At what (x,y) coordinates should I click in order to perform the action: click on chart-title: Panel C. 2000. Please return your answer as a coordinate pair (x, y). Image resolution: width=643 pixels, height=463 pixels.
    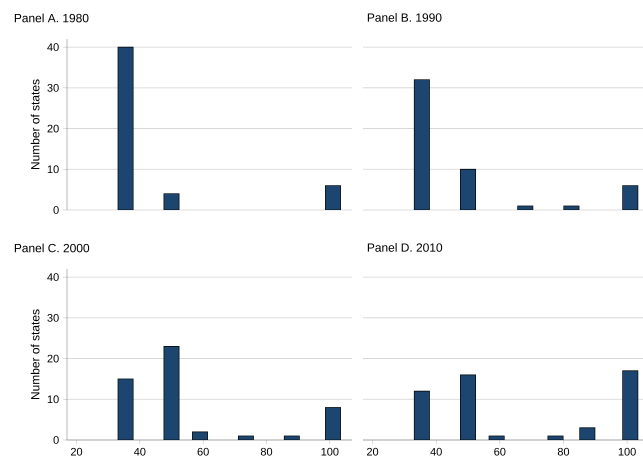
    Looking at the image, I should click on (52, 248).